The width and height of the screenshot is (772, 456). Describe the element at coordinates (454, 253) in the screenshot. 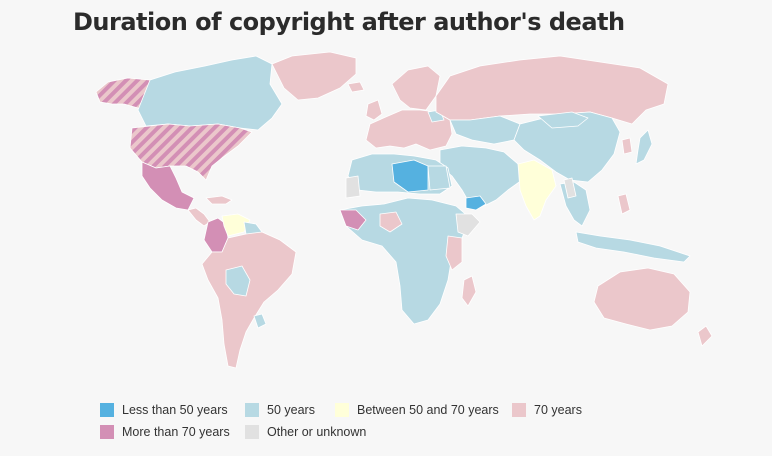

I see `region-east-africa` at that location.